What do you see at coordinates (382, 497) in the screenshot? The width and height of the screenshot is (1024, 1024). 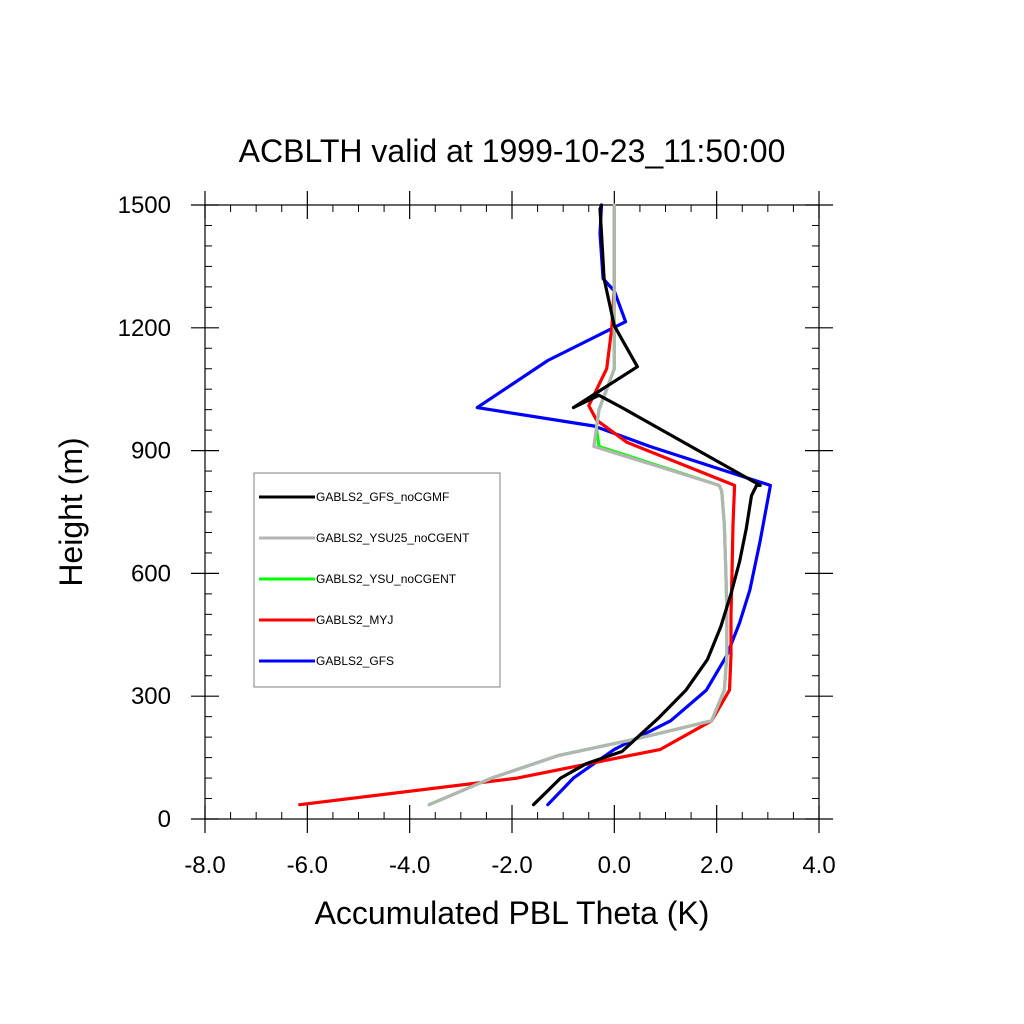 I see `legend-label: GABLS2_GFS_noCGMF` at bounding box center [382, 497].